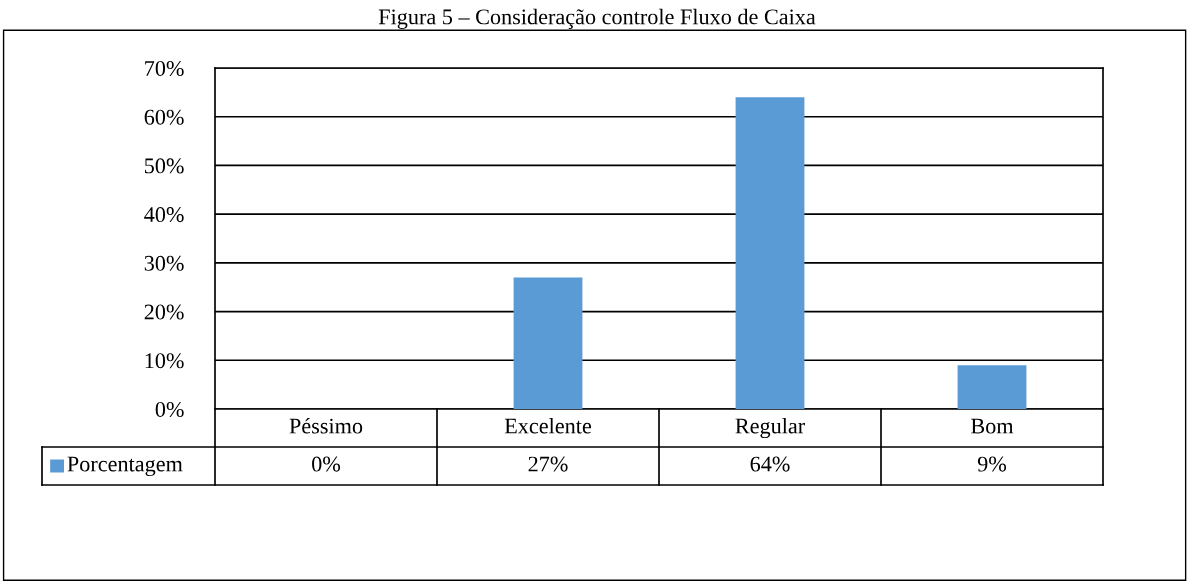 Image resolution: width=1194 pixels, height=582 pixels. I want to click on y-tick-label: 70%, so click(164, 68).